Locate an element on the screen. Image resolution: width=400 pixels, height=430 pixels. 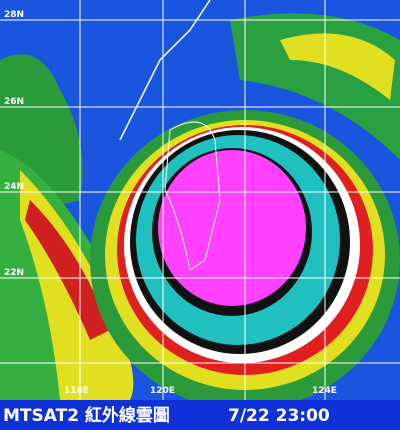
caption-time: 7/22 23:00 is located at coordinates (279, 416).